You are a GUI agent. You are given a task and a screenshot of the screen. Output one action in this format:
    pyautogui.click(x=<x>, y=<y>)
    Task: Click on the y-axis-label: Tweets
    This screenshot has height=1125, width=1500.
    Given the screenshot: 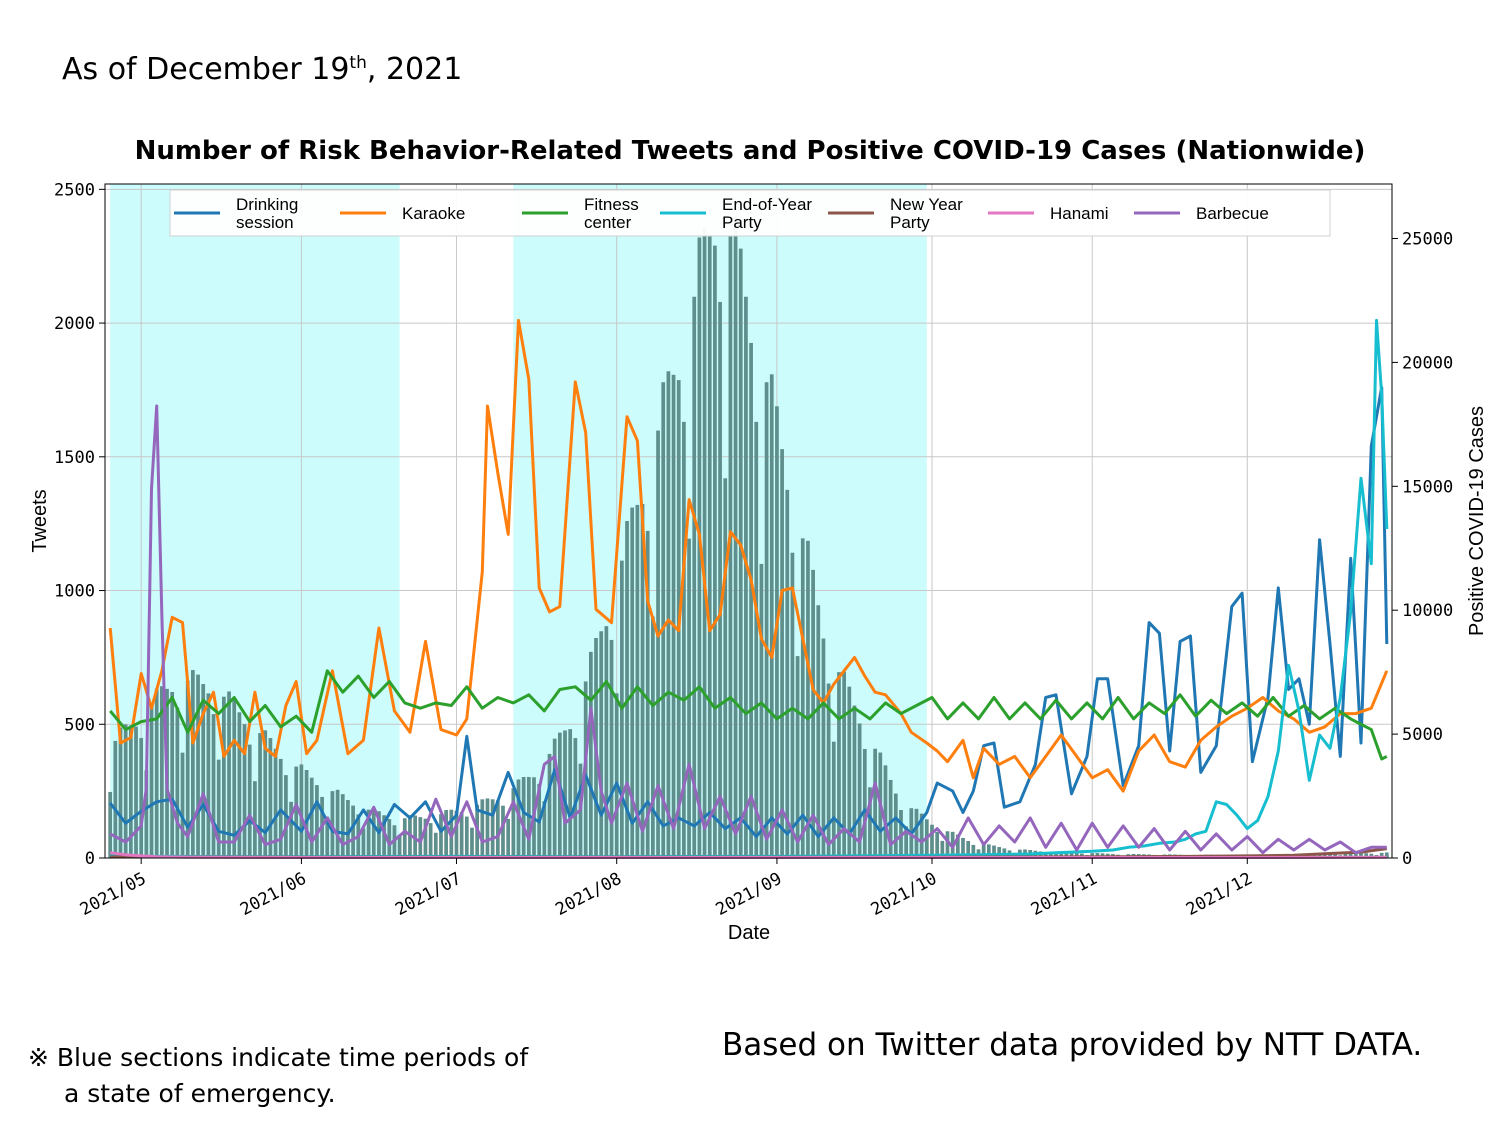 What is the action you would take?
    pyautogui.click(x=40, y=520)
    